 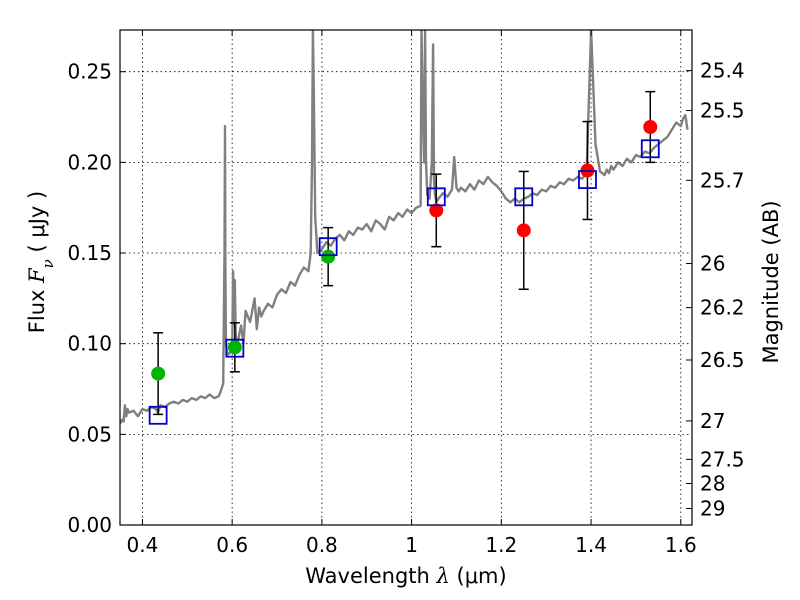 What do you see at coordinates (681, 545) in the screenshot?
I see `x-tick-label: 1.6` at bounding box center [681, 545].